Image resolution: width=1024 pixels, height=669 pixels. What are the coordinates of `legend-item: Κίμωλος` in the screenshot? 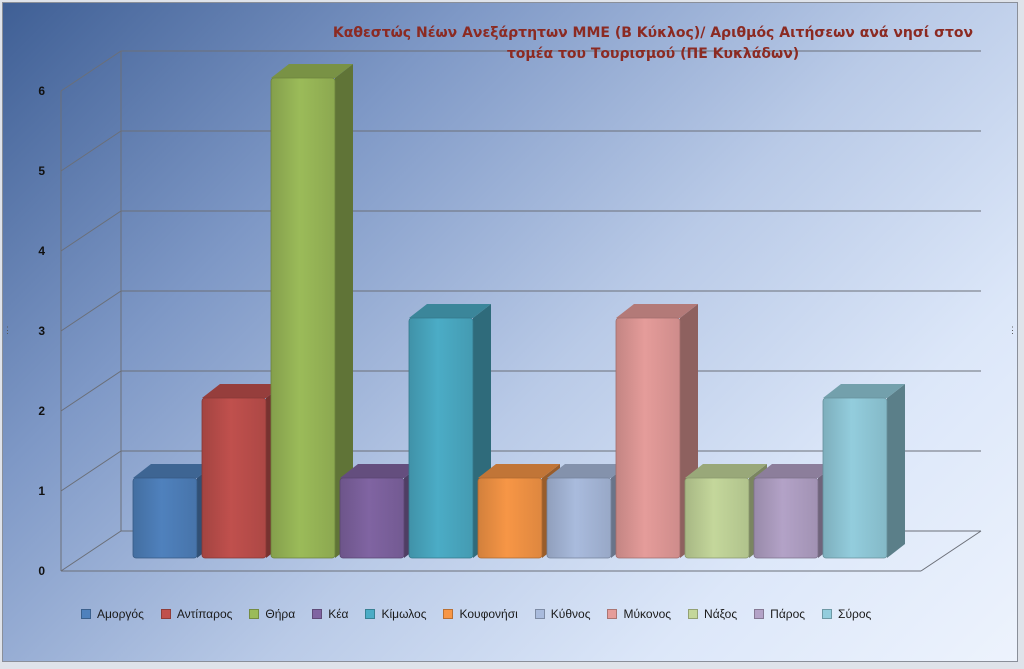 It's located at (395, 614).